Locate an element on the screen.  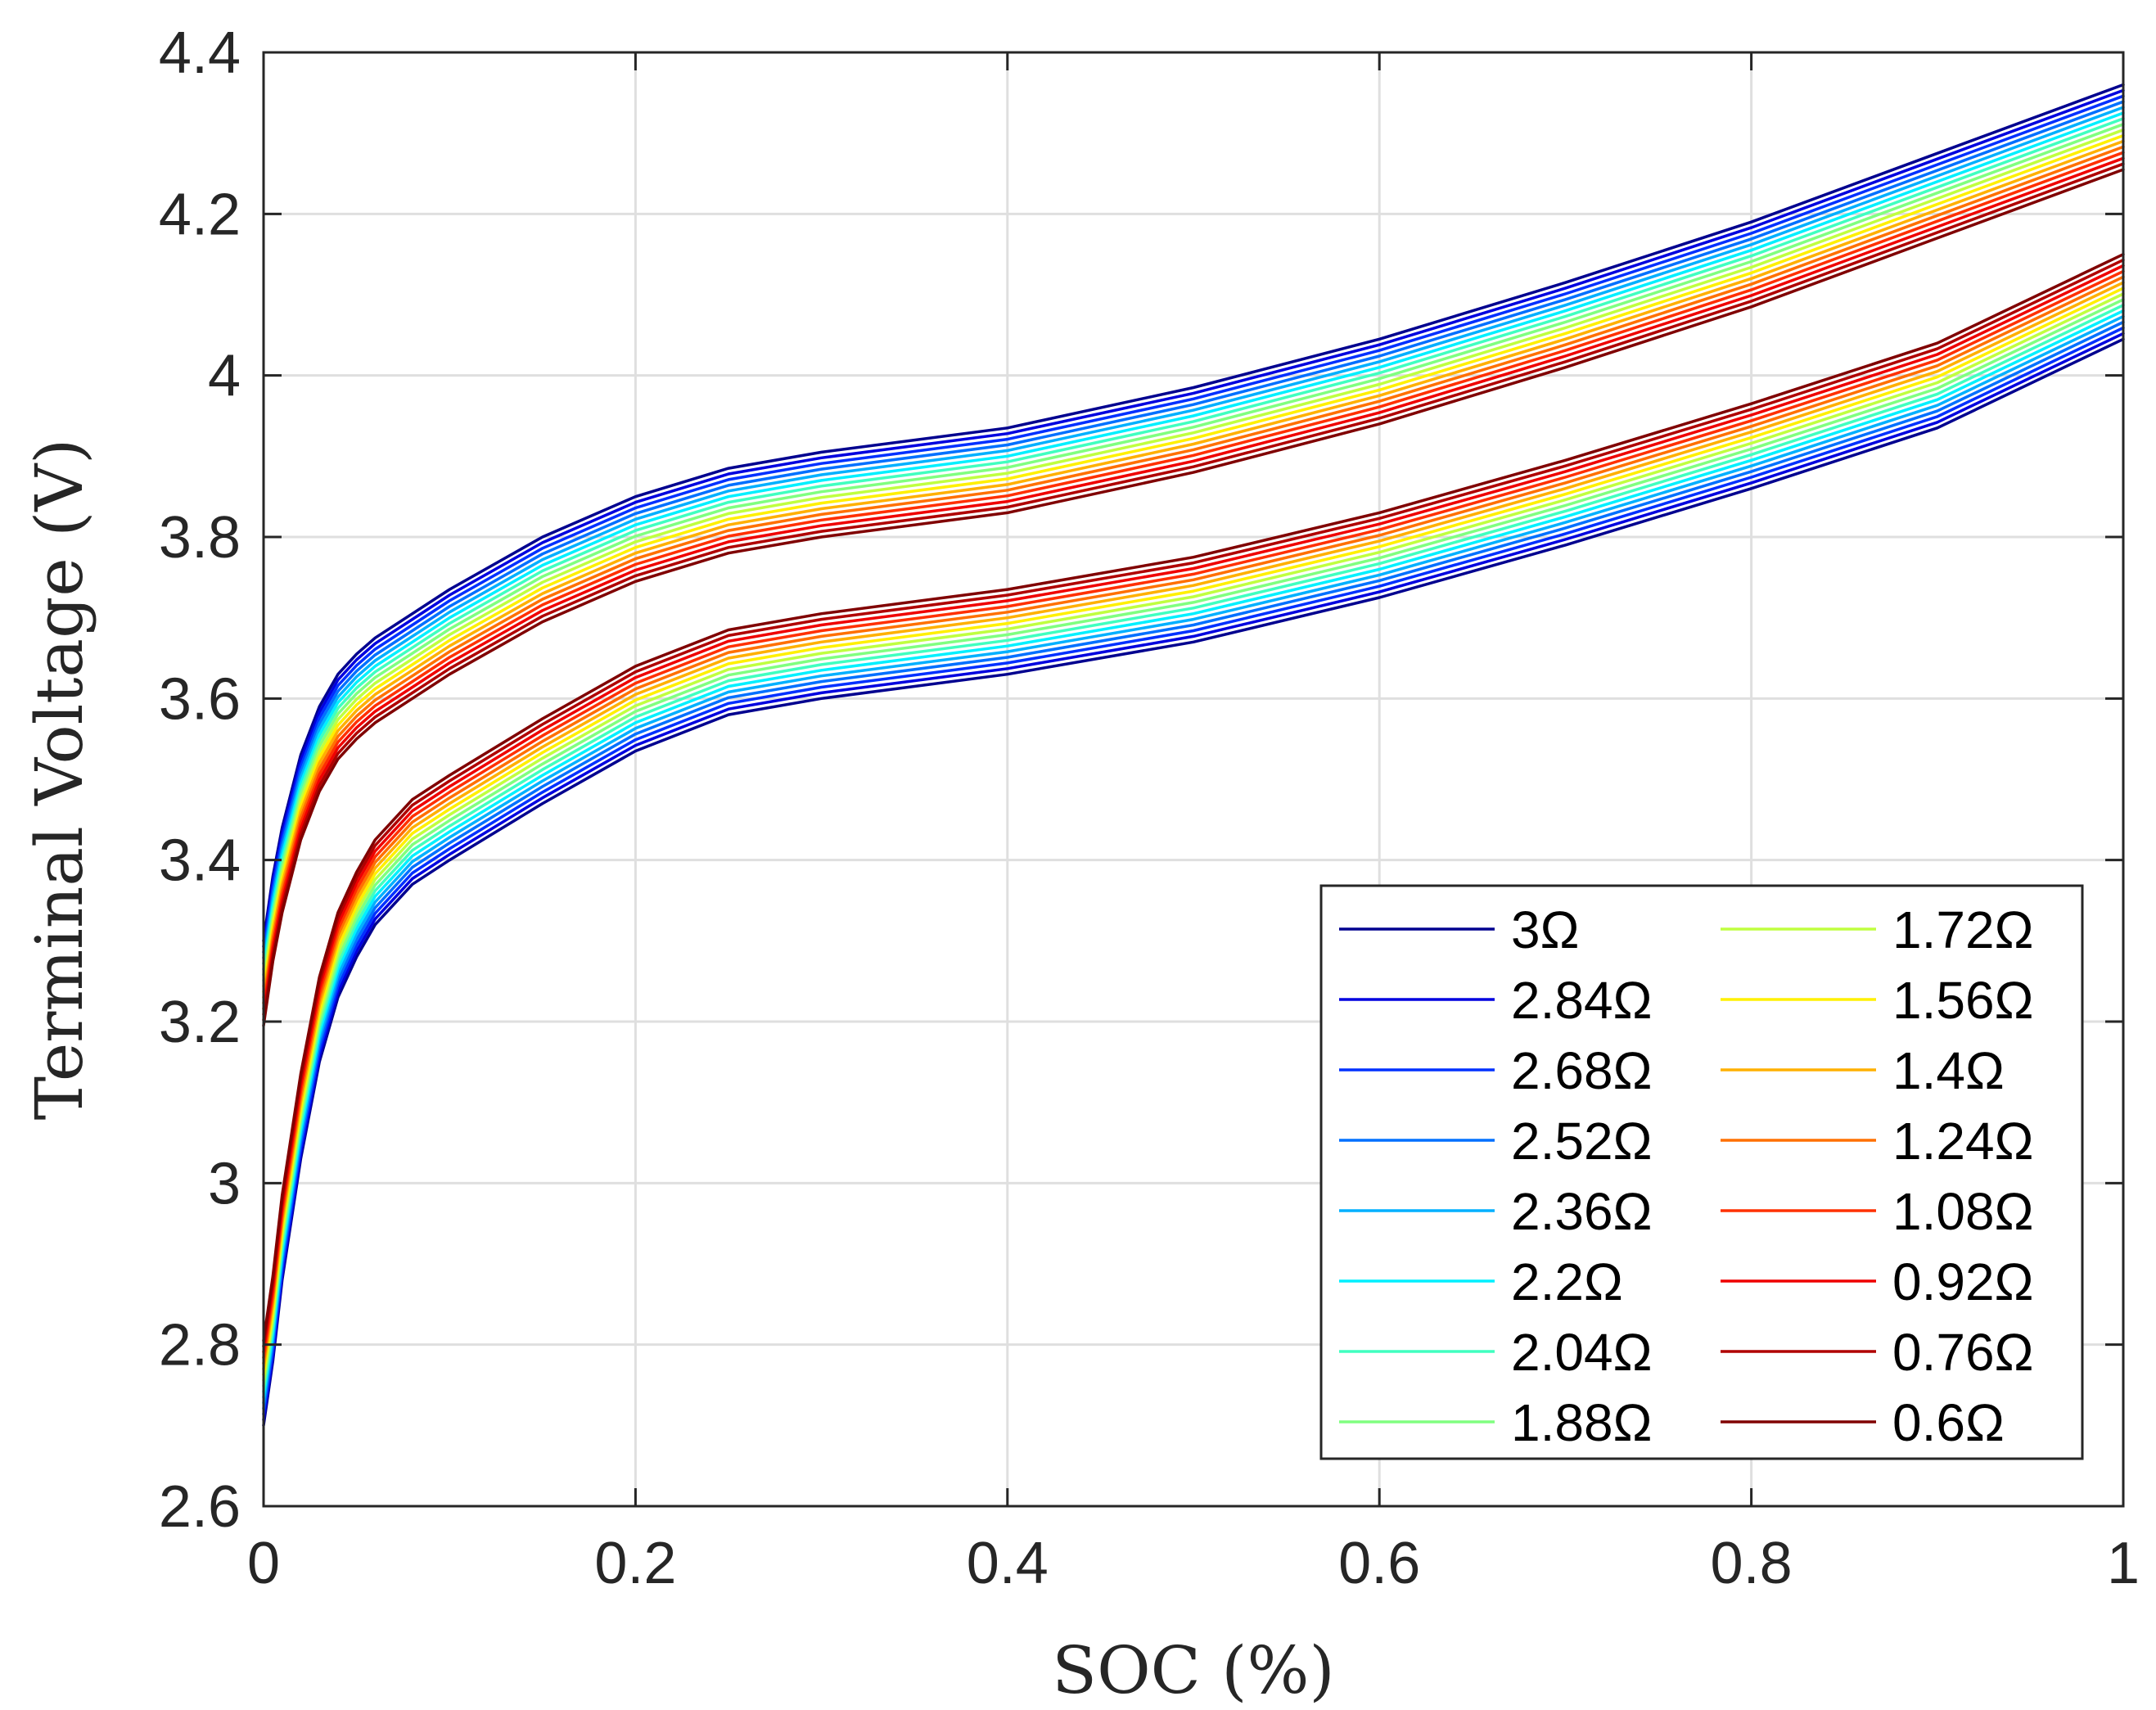
y-tick-label: 2.8 is located at coordinates (200, 1345).